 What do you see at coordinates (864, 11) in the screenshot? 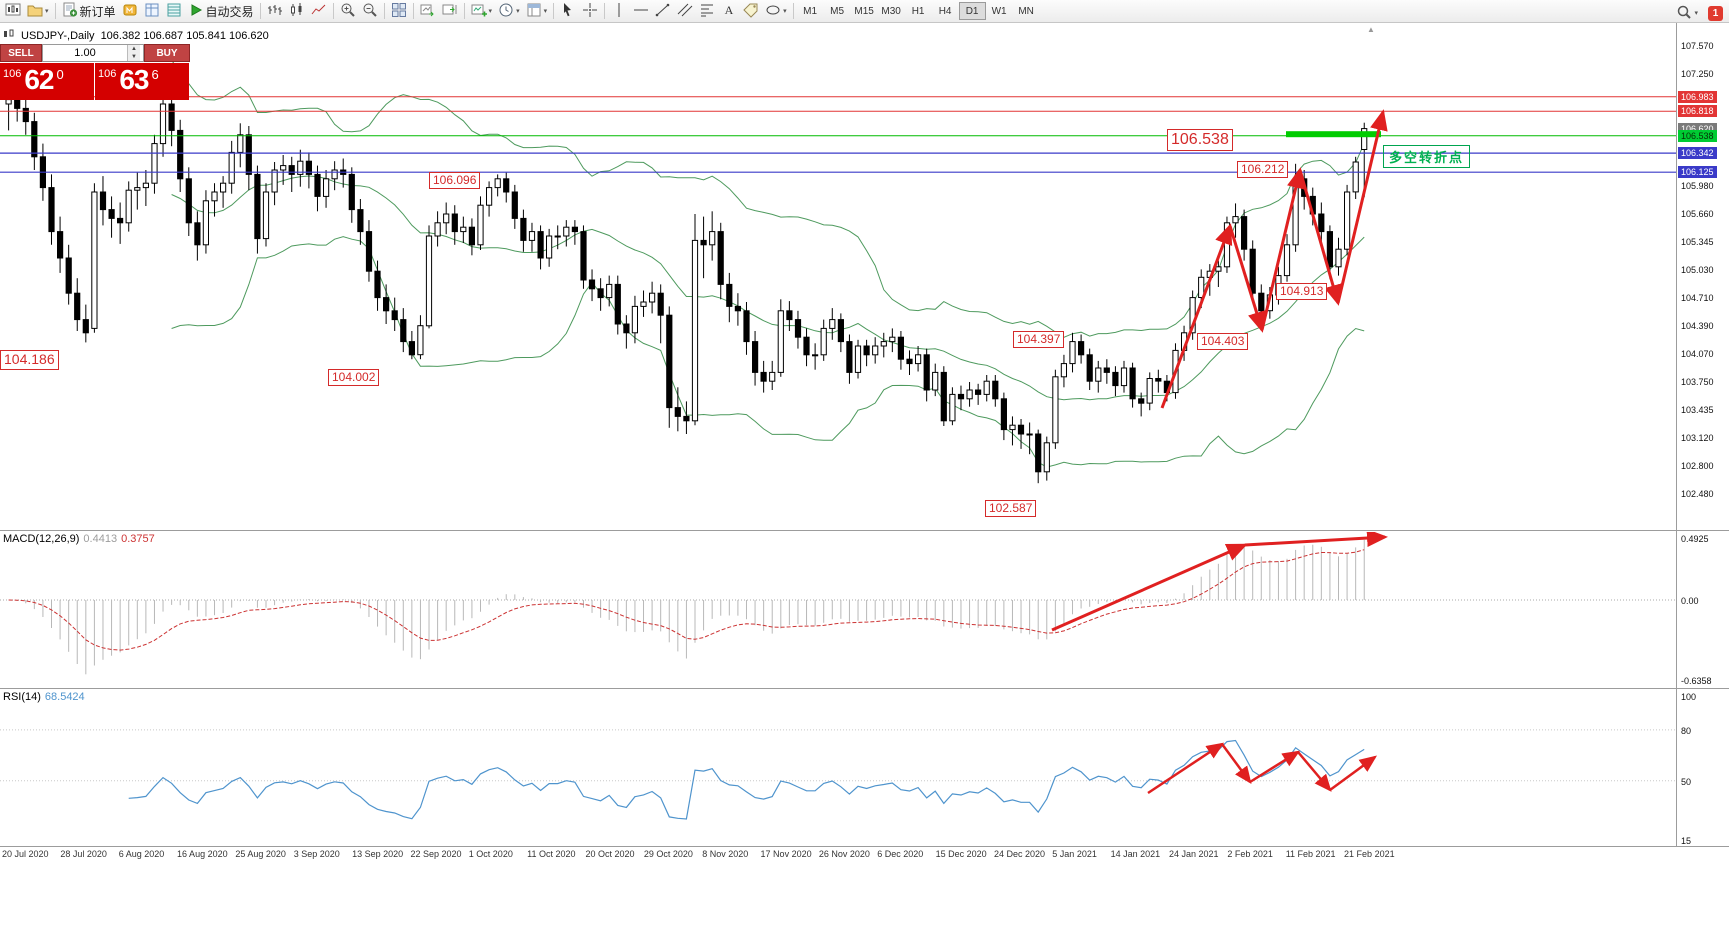
I see `timeframe-m15-button: M15` at bounding box center [864, 11].